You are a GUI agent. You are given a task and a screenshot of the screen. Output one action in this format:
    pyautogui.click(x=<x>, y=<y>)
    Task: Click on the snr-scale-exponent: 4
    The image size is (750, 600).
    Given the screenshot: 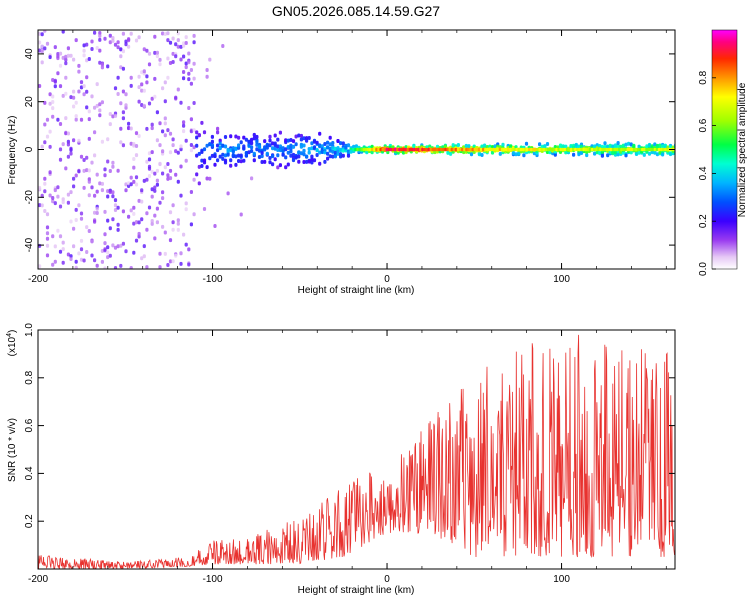 What is the action you would take?
    pyautogui.click(x=9, y=335)
    